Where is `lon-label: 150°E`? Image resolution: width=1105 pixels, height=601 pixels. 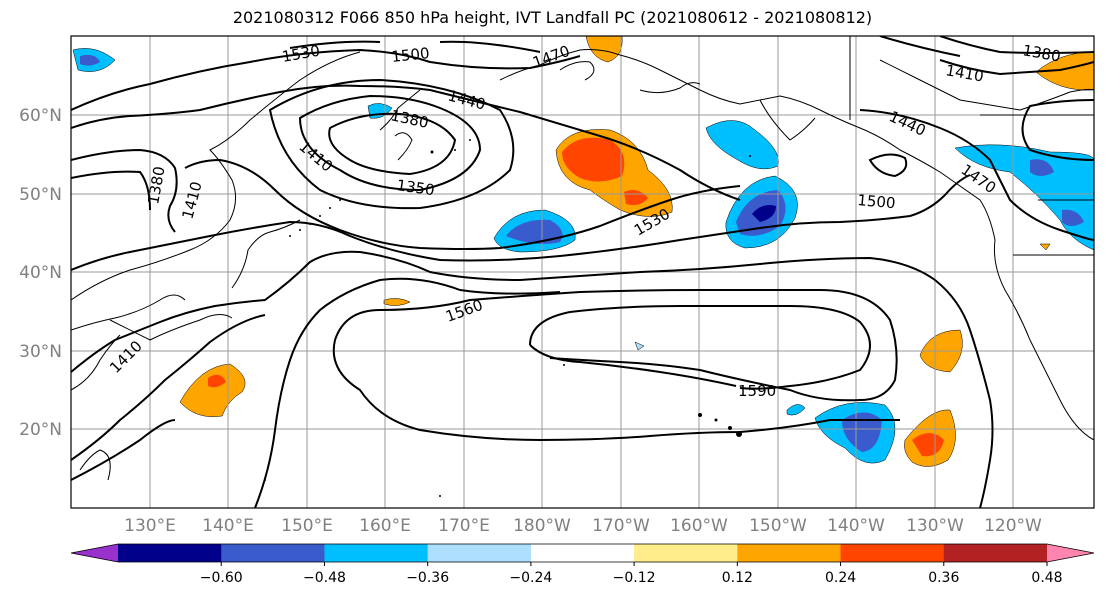 lon-label: 150°E is located at coordinates (307, 526).